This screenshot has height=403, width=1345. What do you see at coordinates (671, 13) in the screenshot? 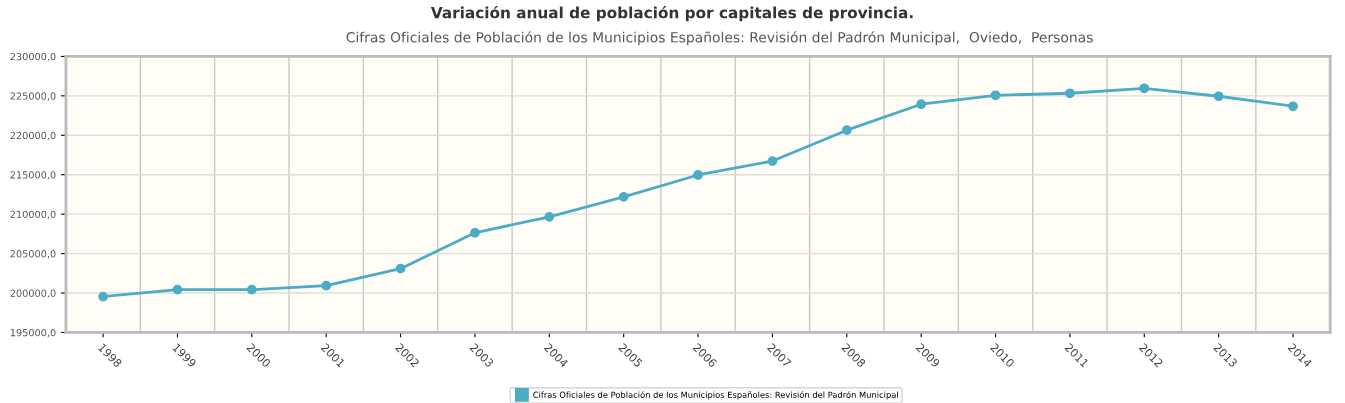
I see `chart-title: Variación anual de población por capitales de provincia.` at bounding box center [671, 13].